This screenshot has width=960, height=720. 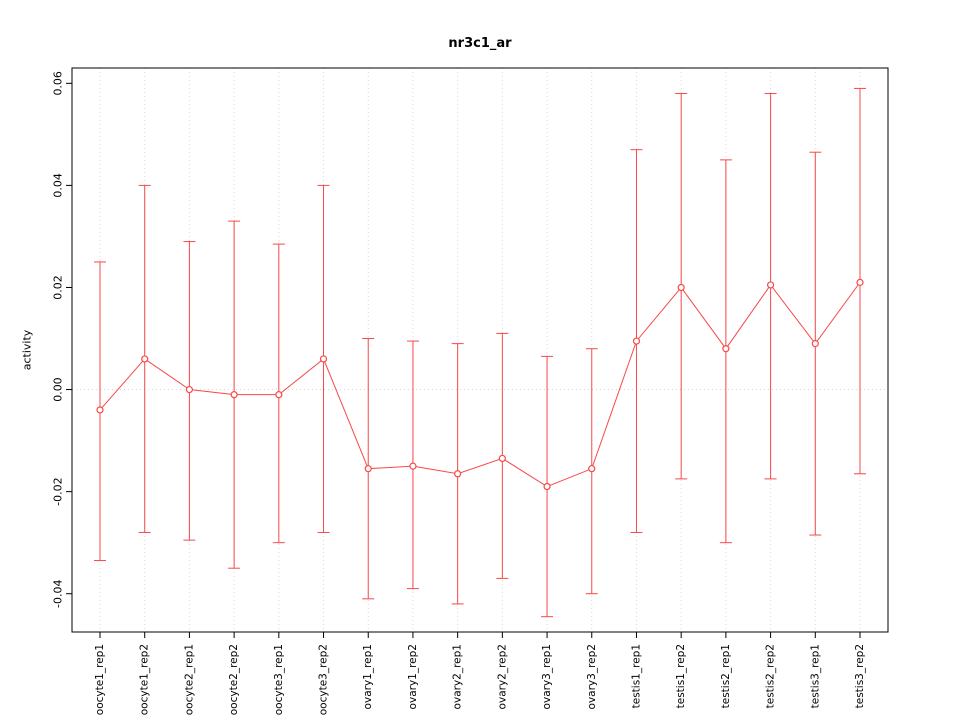 What do you see at coordinates (58, 83) in the screenshot?
I see `y-tick-label: 0.06` at bounding box center [58, 83].